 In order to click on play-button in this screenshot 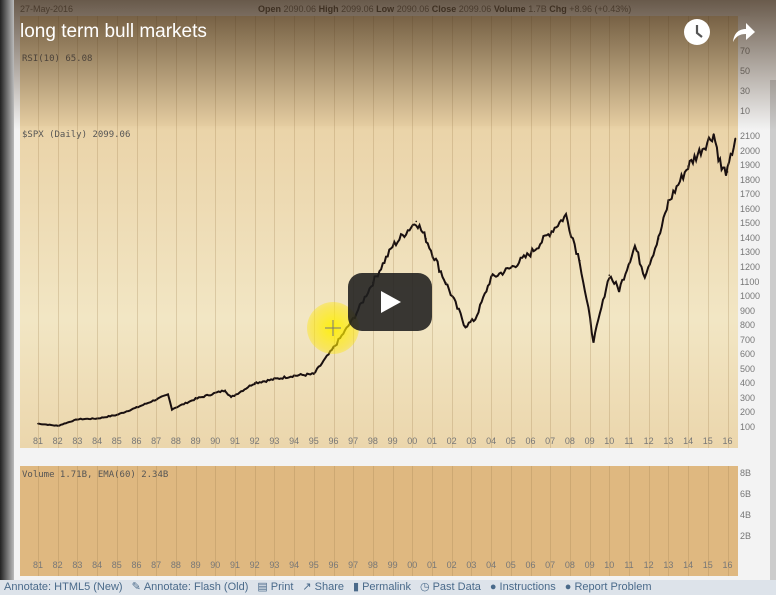, I will do `click(390, 302)`.